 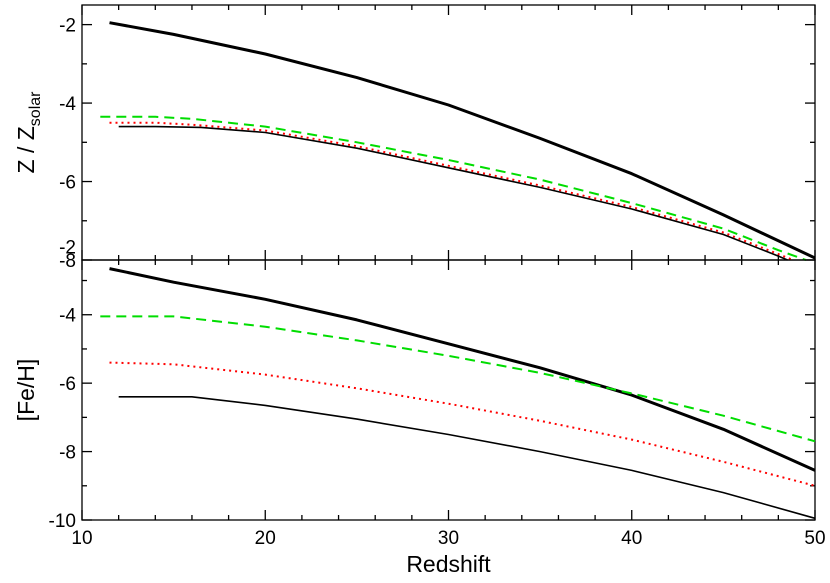 What do you see at coordinates (67, 26) in the screenshot?
I see `top-y-tick-label: -2` at bounding box center [67, 26].